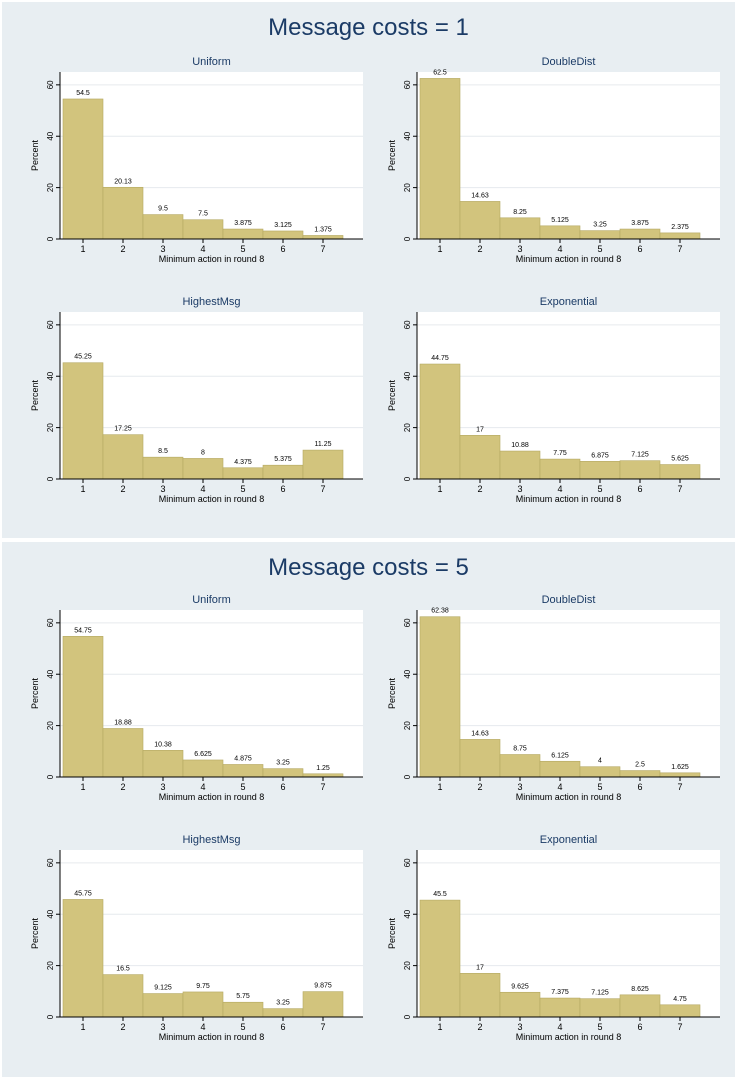 The height and width of the screenshot is (1079, 737). Describe the element at coordinates (680, 459) in the screenshot. I see `data-label: 5.625` at that location.